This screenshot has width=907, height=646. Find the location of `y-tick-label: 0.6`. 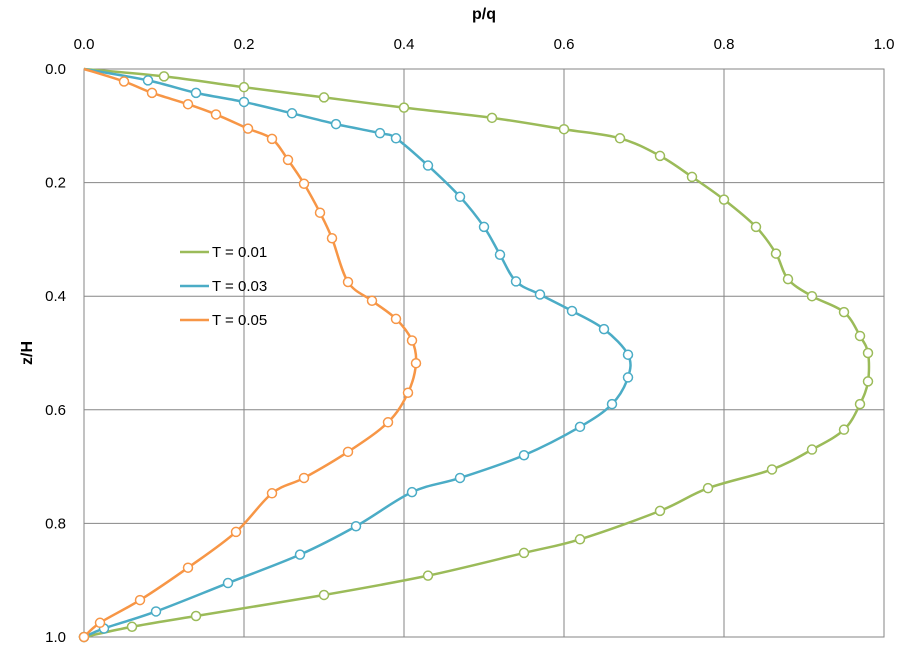

y-tick-label: 0.6 is located at coordinates (55, 410).